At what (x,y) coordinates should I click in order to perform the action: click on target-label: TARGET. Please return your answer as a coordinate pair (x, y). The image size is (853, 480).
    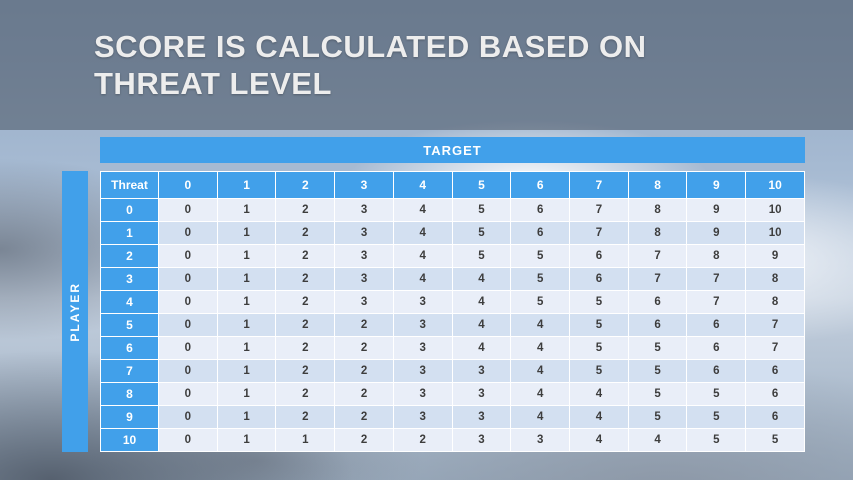
    Looking at the image, I should click on (452, 150).